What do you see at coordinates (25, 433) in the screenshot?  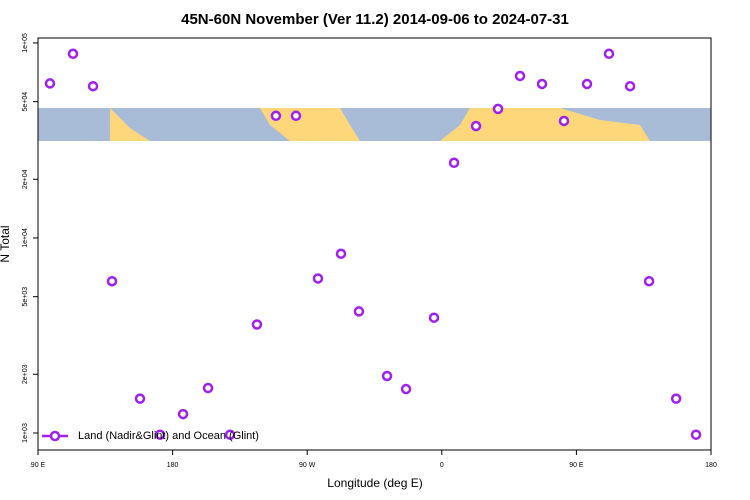 I see `y-tick-label: 1e+03` at bounding box center [25, 433].